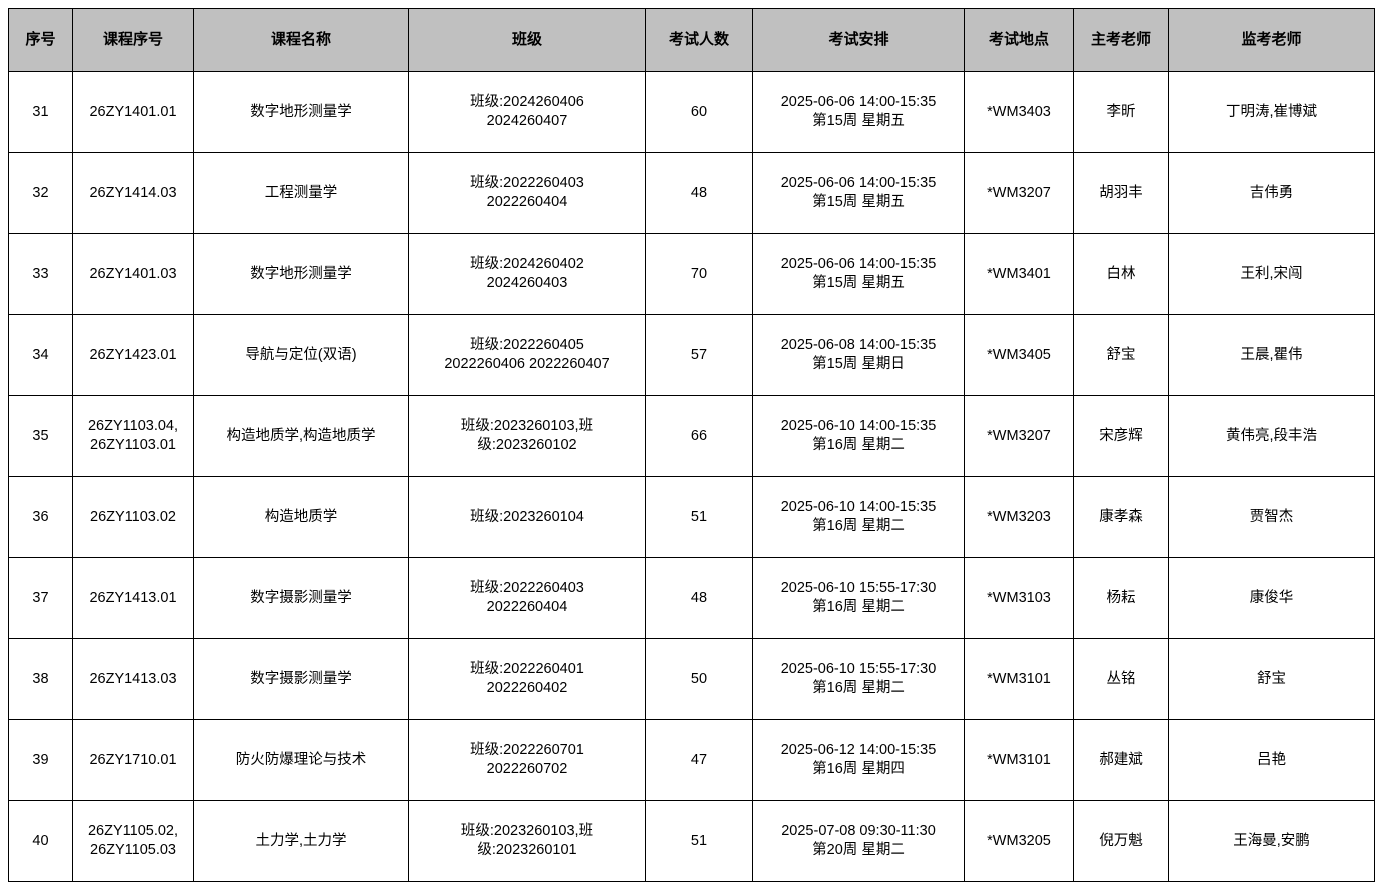 The width and height of the screenshot is (1382, 893). Describe the element at coordinates (1121, 760) in the screenshot. I see `cell-chief-teacher: 郝建斌` at that location.